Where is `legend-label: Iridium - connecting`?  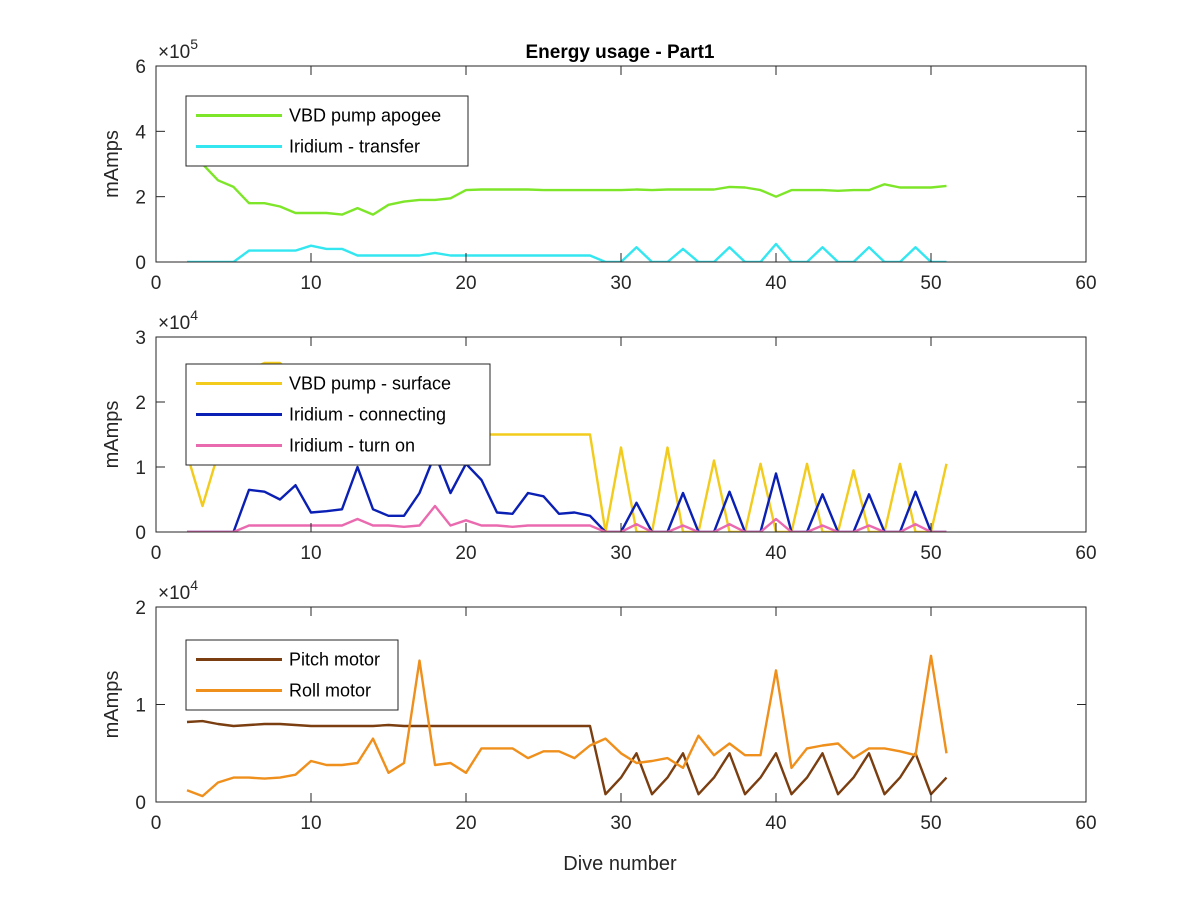 legend-label: Iridium - connecting is located at coordinates (367, 415).